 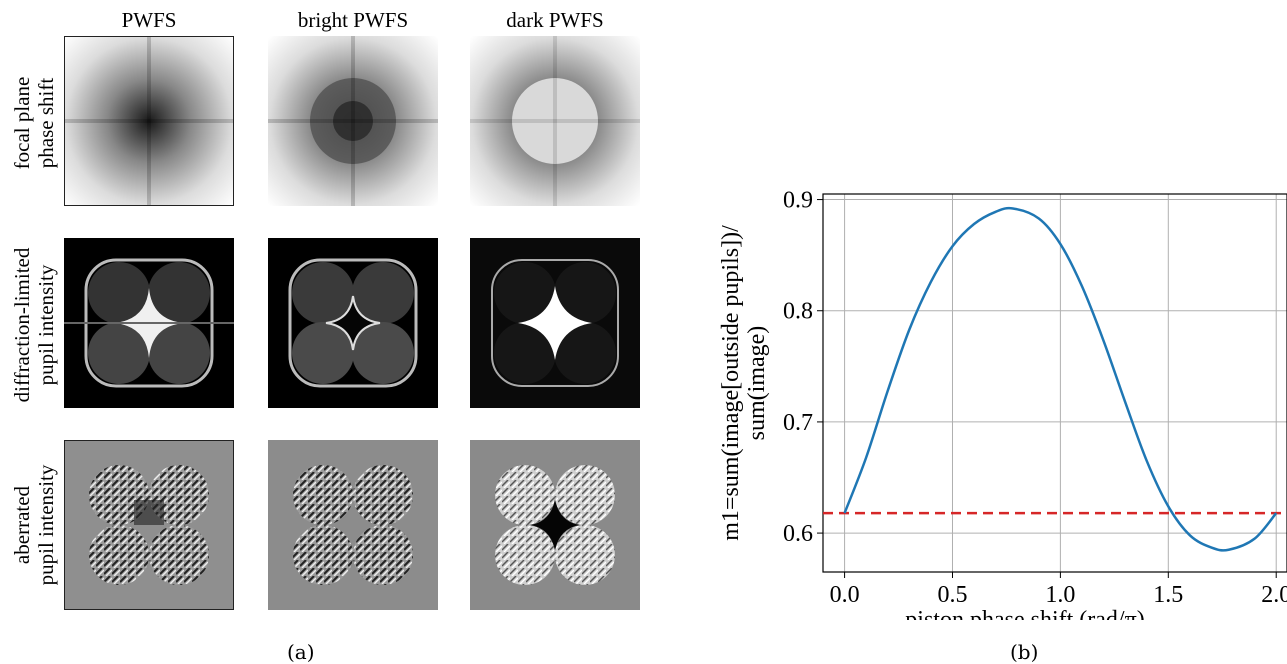 What do you see at coordinates (798, 423) in the screenshot?
I see `y-tick-label: 0.7` at bounding box center [798, 423].